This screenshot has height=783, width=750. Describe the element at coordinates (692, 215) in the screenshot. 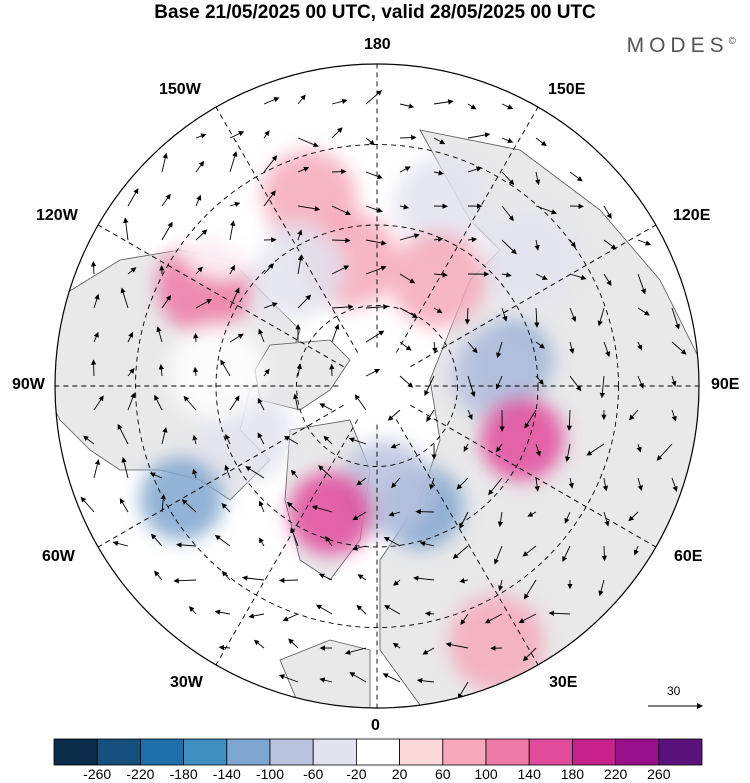

I see `lon-label-120e: 120E` at that location.